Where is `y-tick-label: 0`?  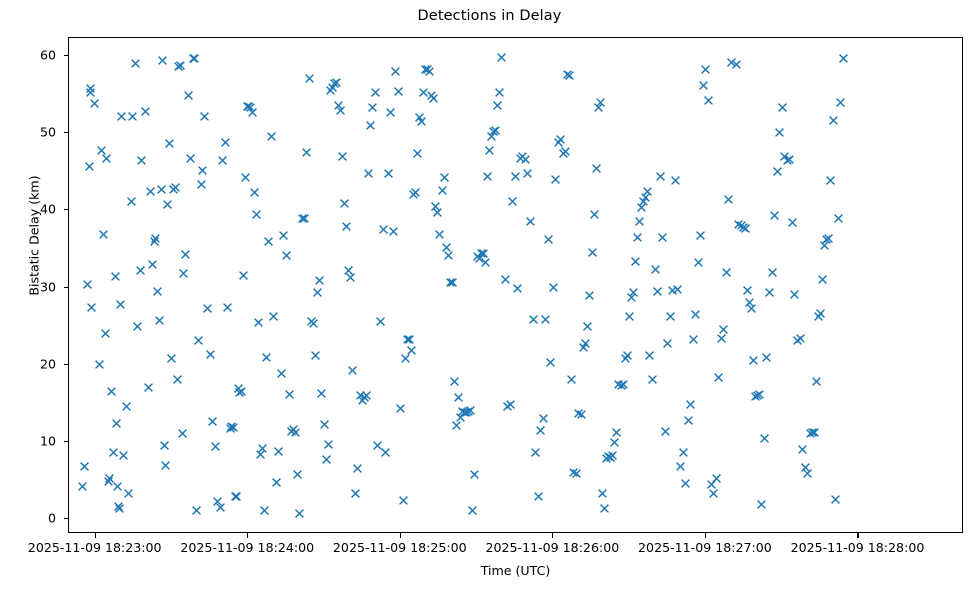
y-tick-label: 0 is located at coordinates (51, 518).